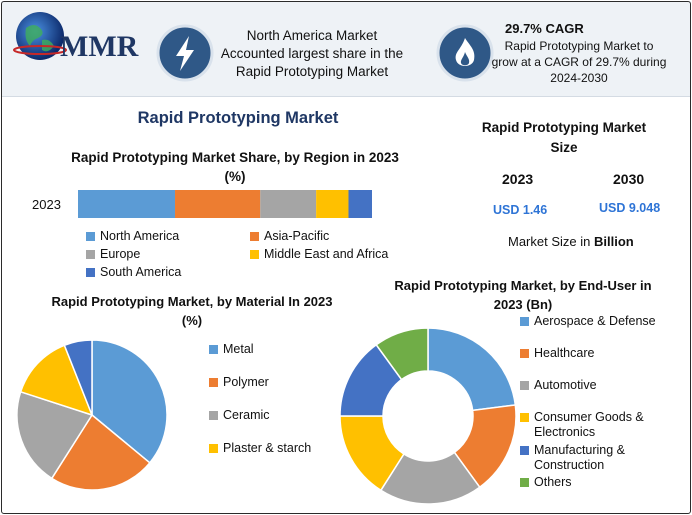  What do you see at coordinates (544, 28) in the screenshot?
I see `cagr-title: 29.7% CAGR` at bounding box center [544, 28].